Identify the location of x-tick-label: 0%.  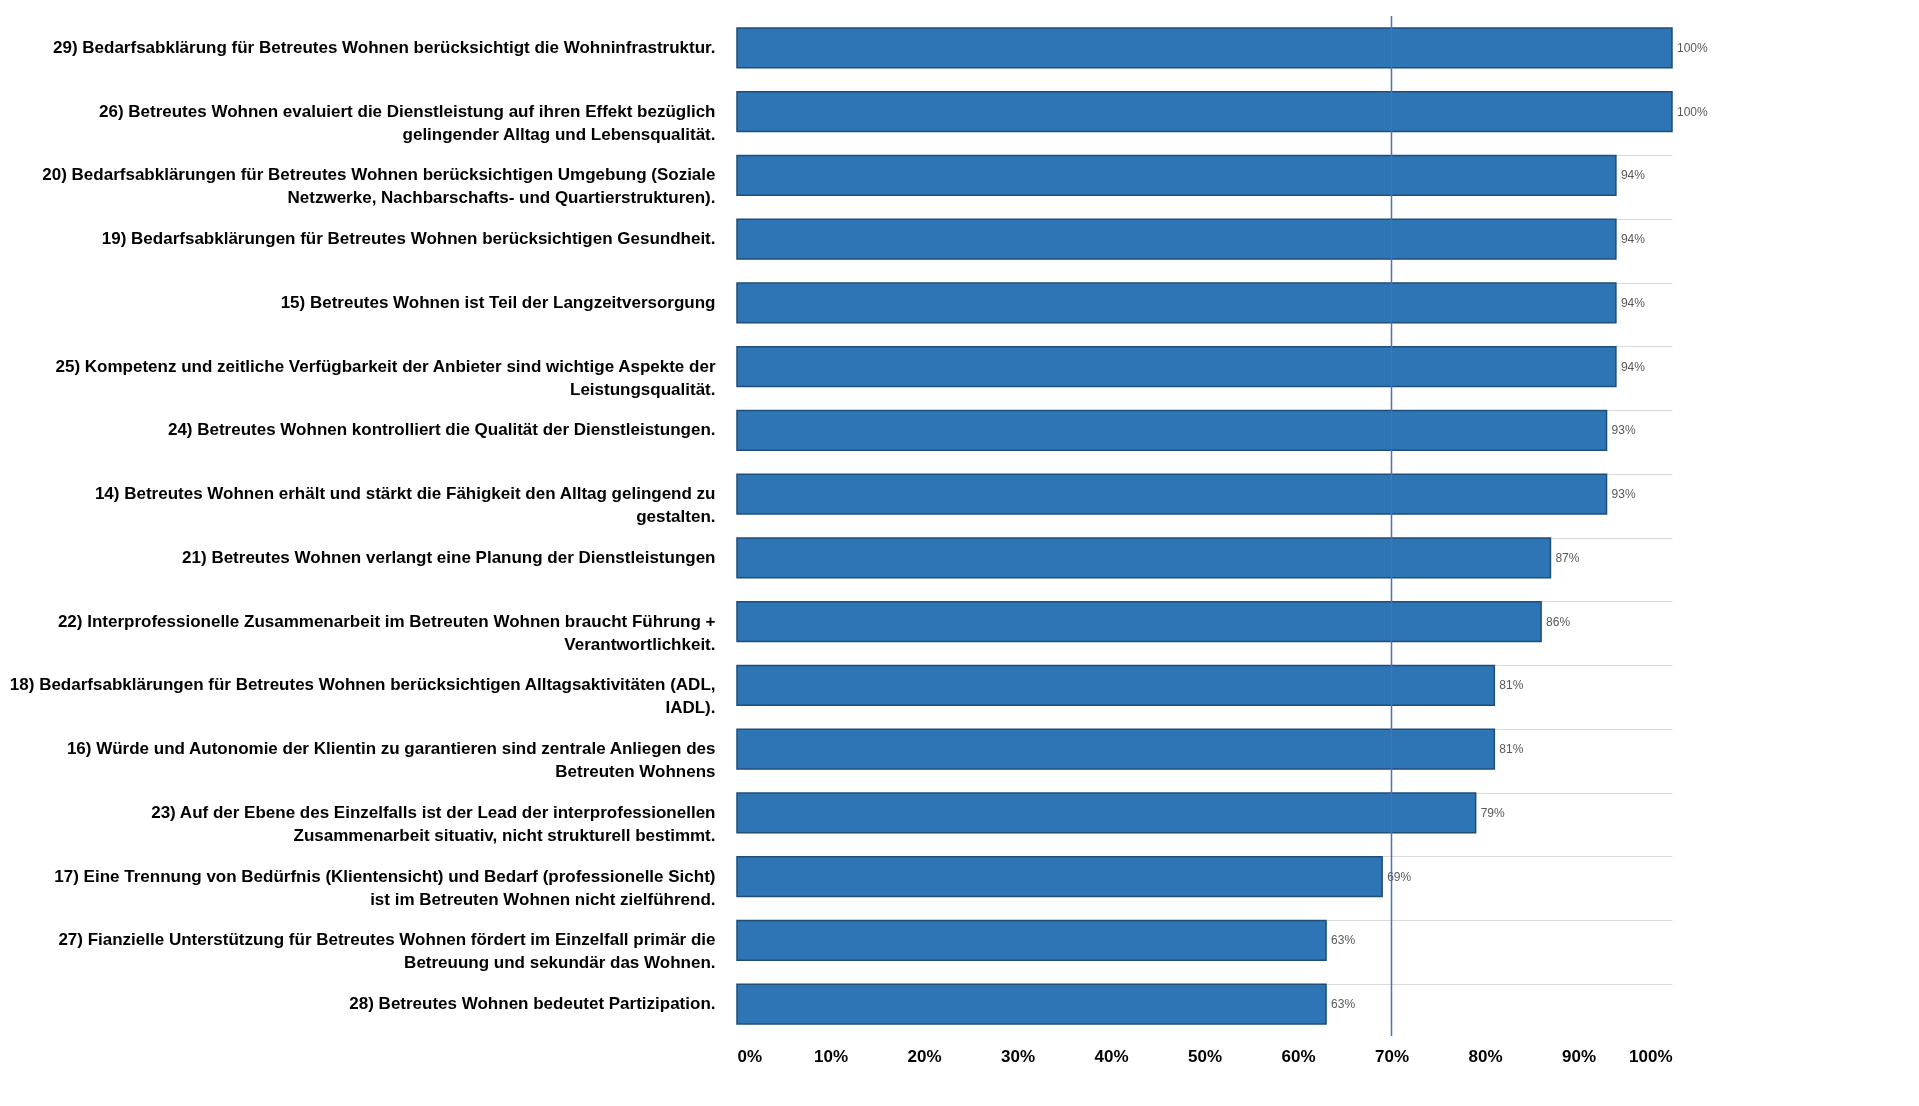
(750, 1056).